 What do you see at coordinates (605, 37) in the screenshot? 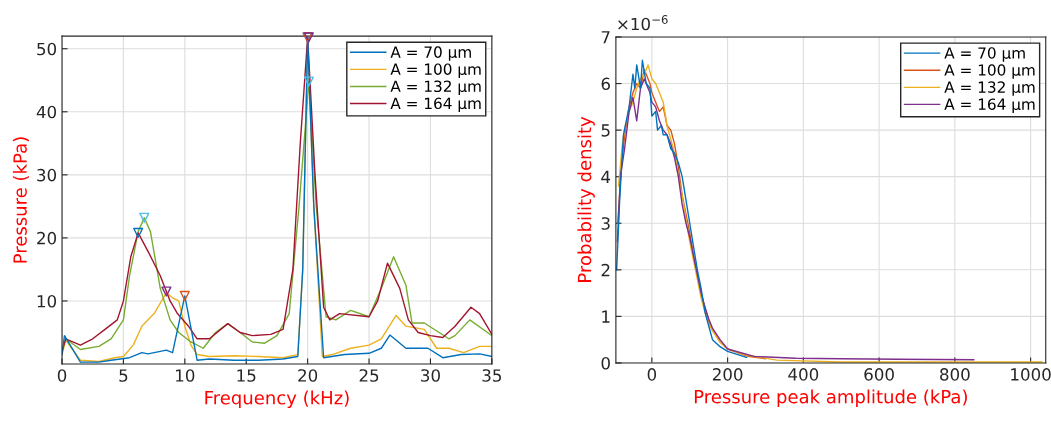
I see `y-tick-label: 7` at bounding box center [605, 37].